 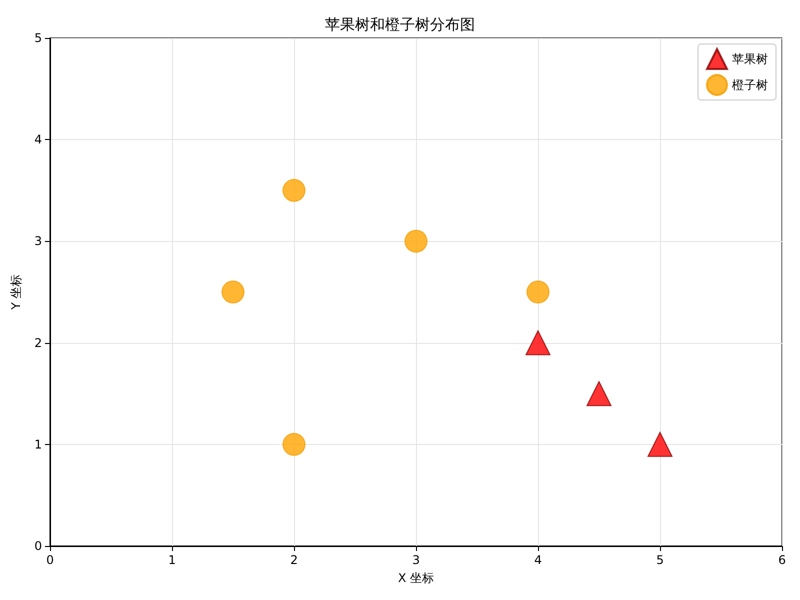 What do you see at coordinates (172, 560) in the screenshot?
I see `x-tick-label: 1` at bounding box center [172, 560].